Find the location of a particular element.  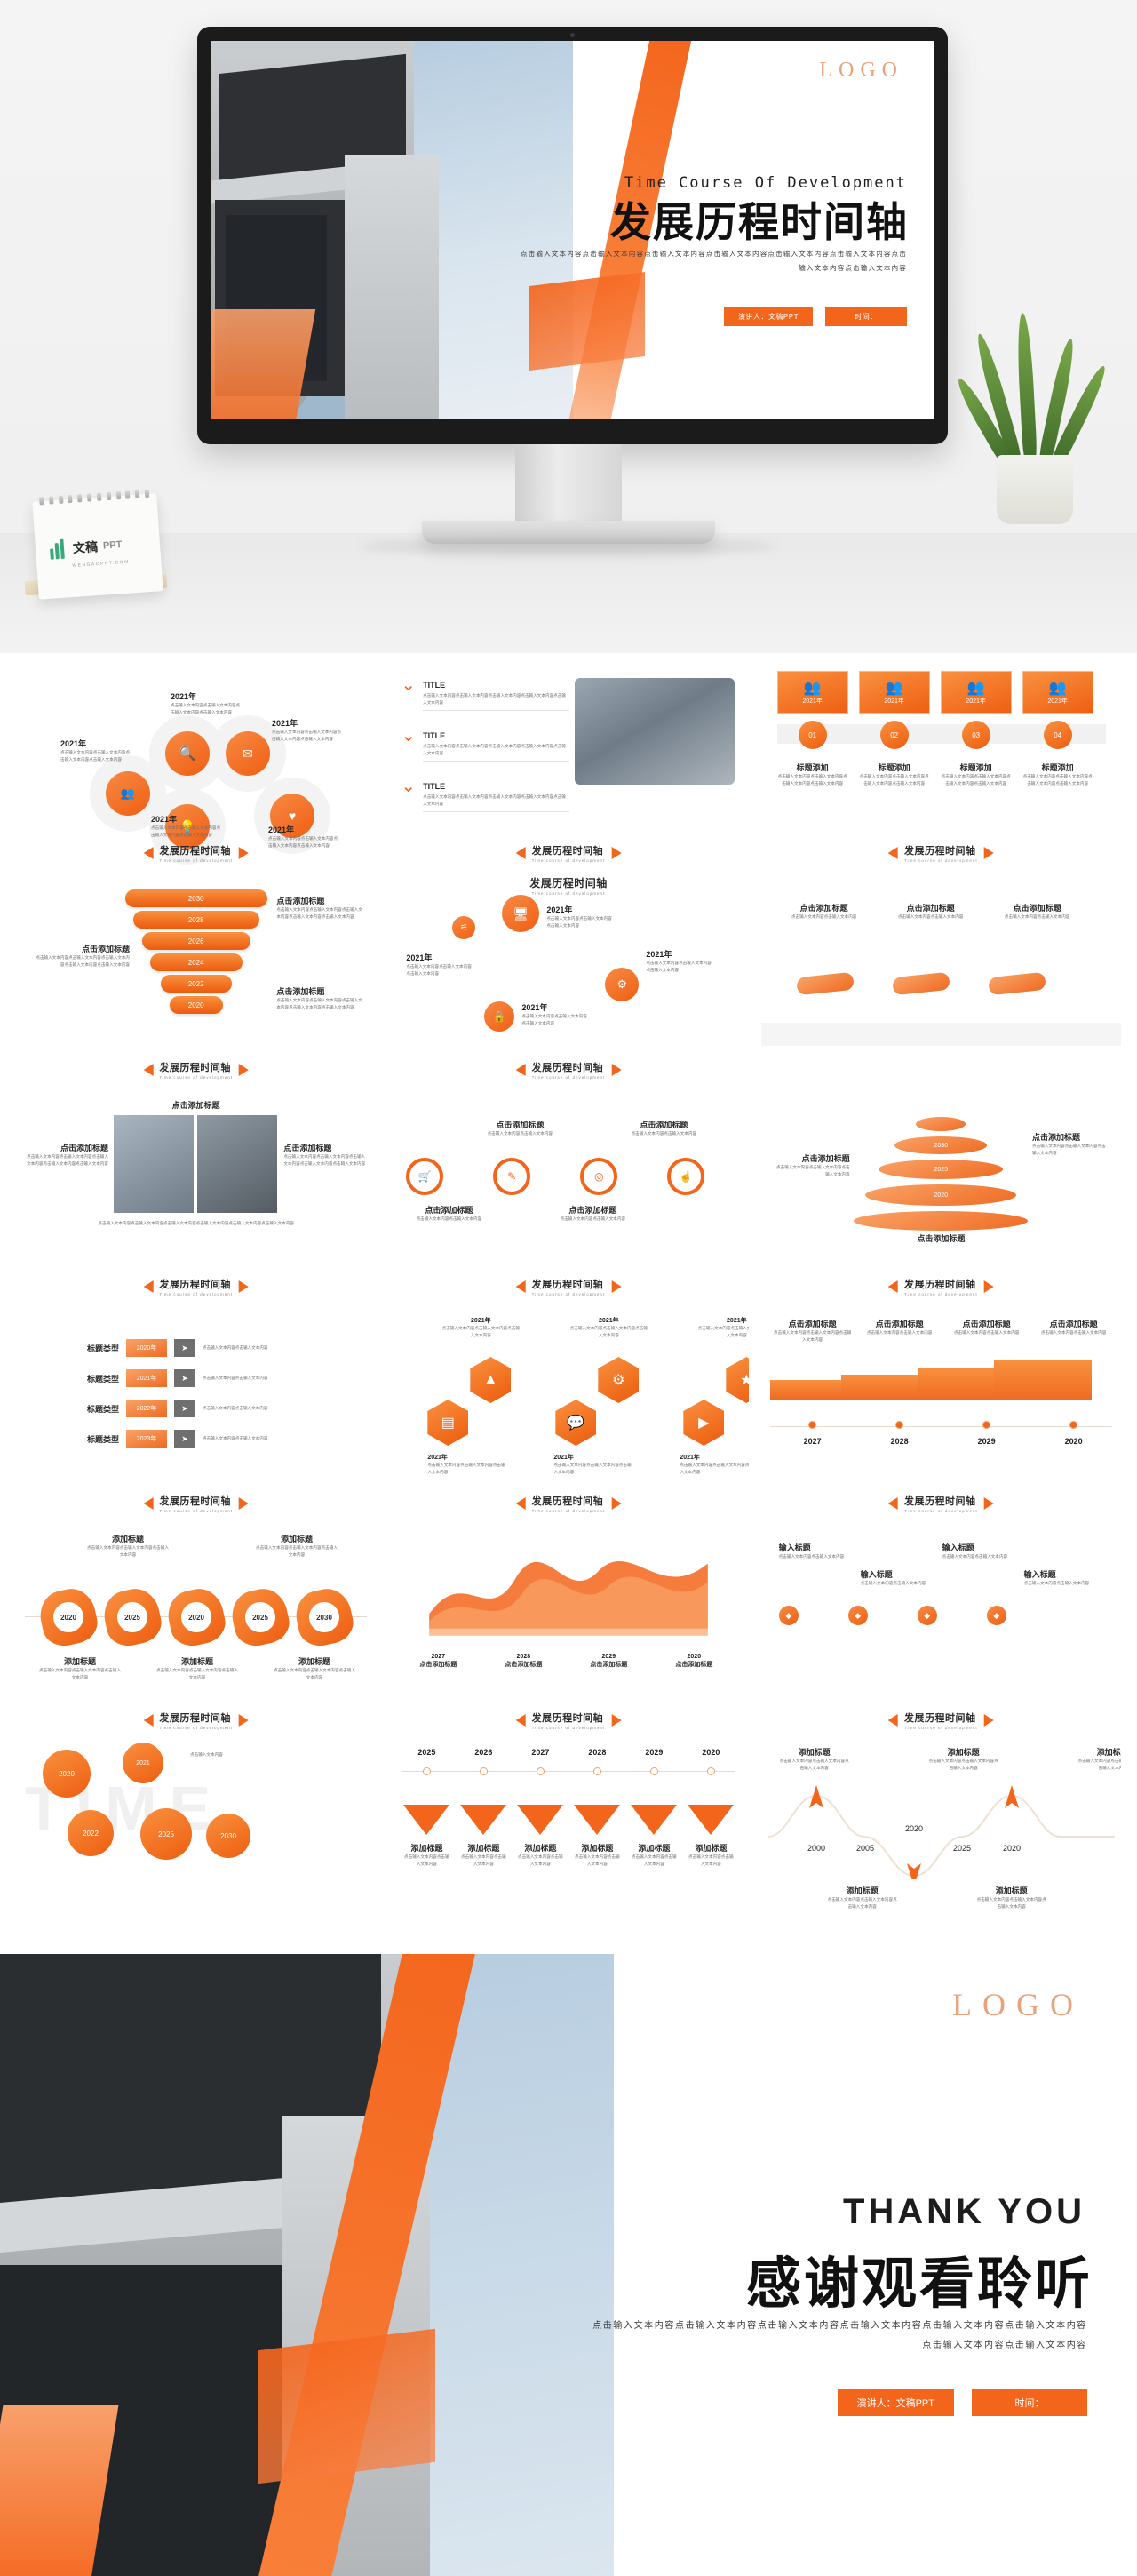

closing-buttons: 演讲人：文稿PPT 时间： is located at coordinates (962, 2402).